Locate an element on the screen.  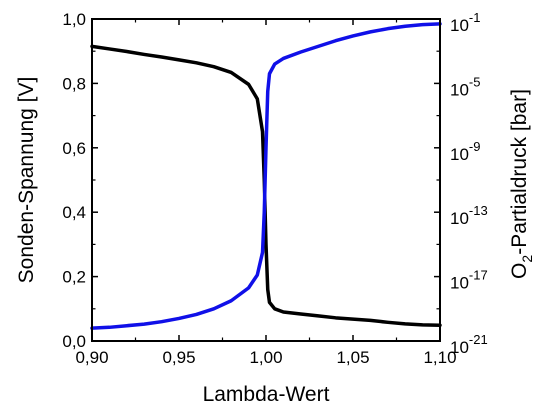
y-right-tick-label: 10⁻⁵ is located at coordinates (465, 86).